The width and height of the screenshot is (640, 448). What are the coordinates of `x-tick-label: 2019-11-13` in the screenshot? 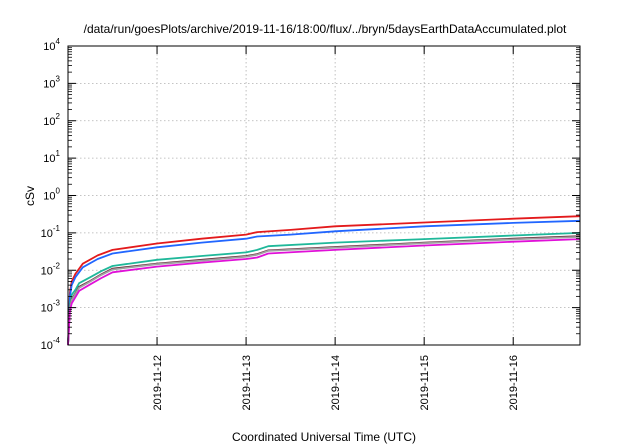 It's located at (247, 382).